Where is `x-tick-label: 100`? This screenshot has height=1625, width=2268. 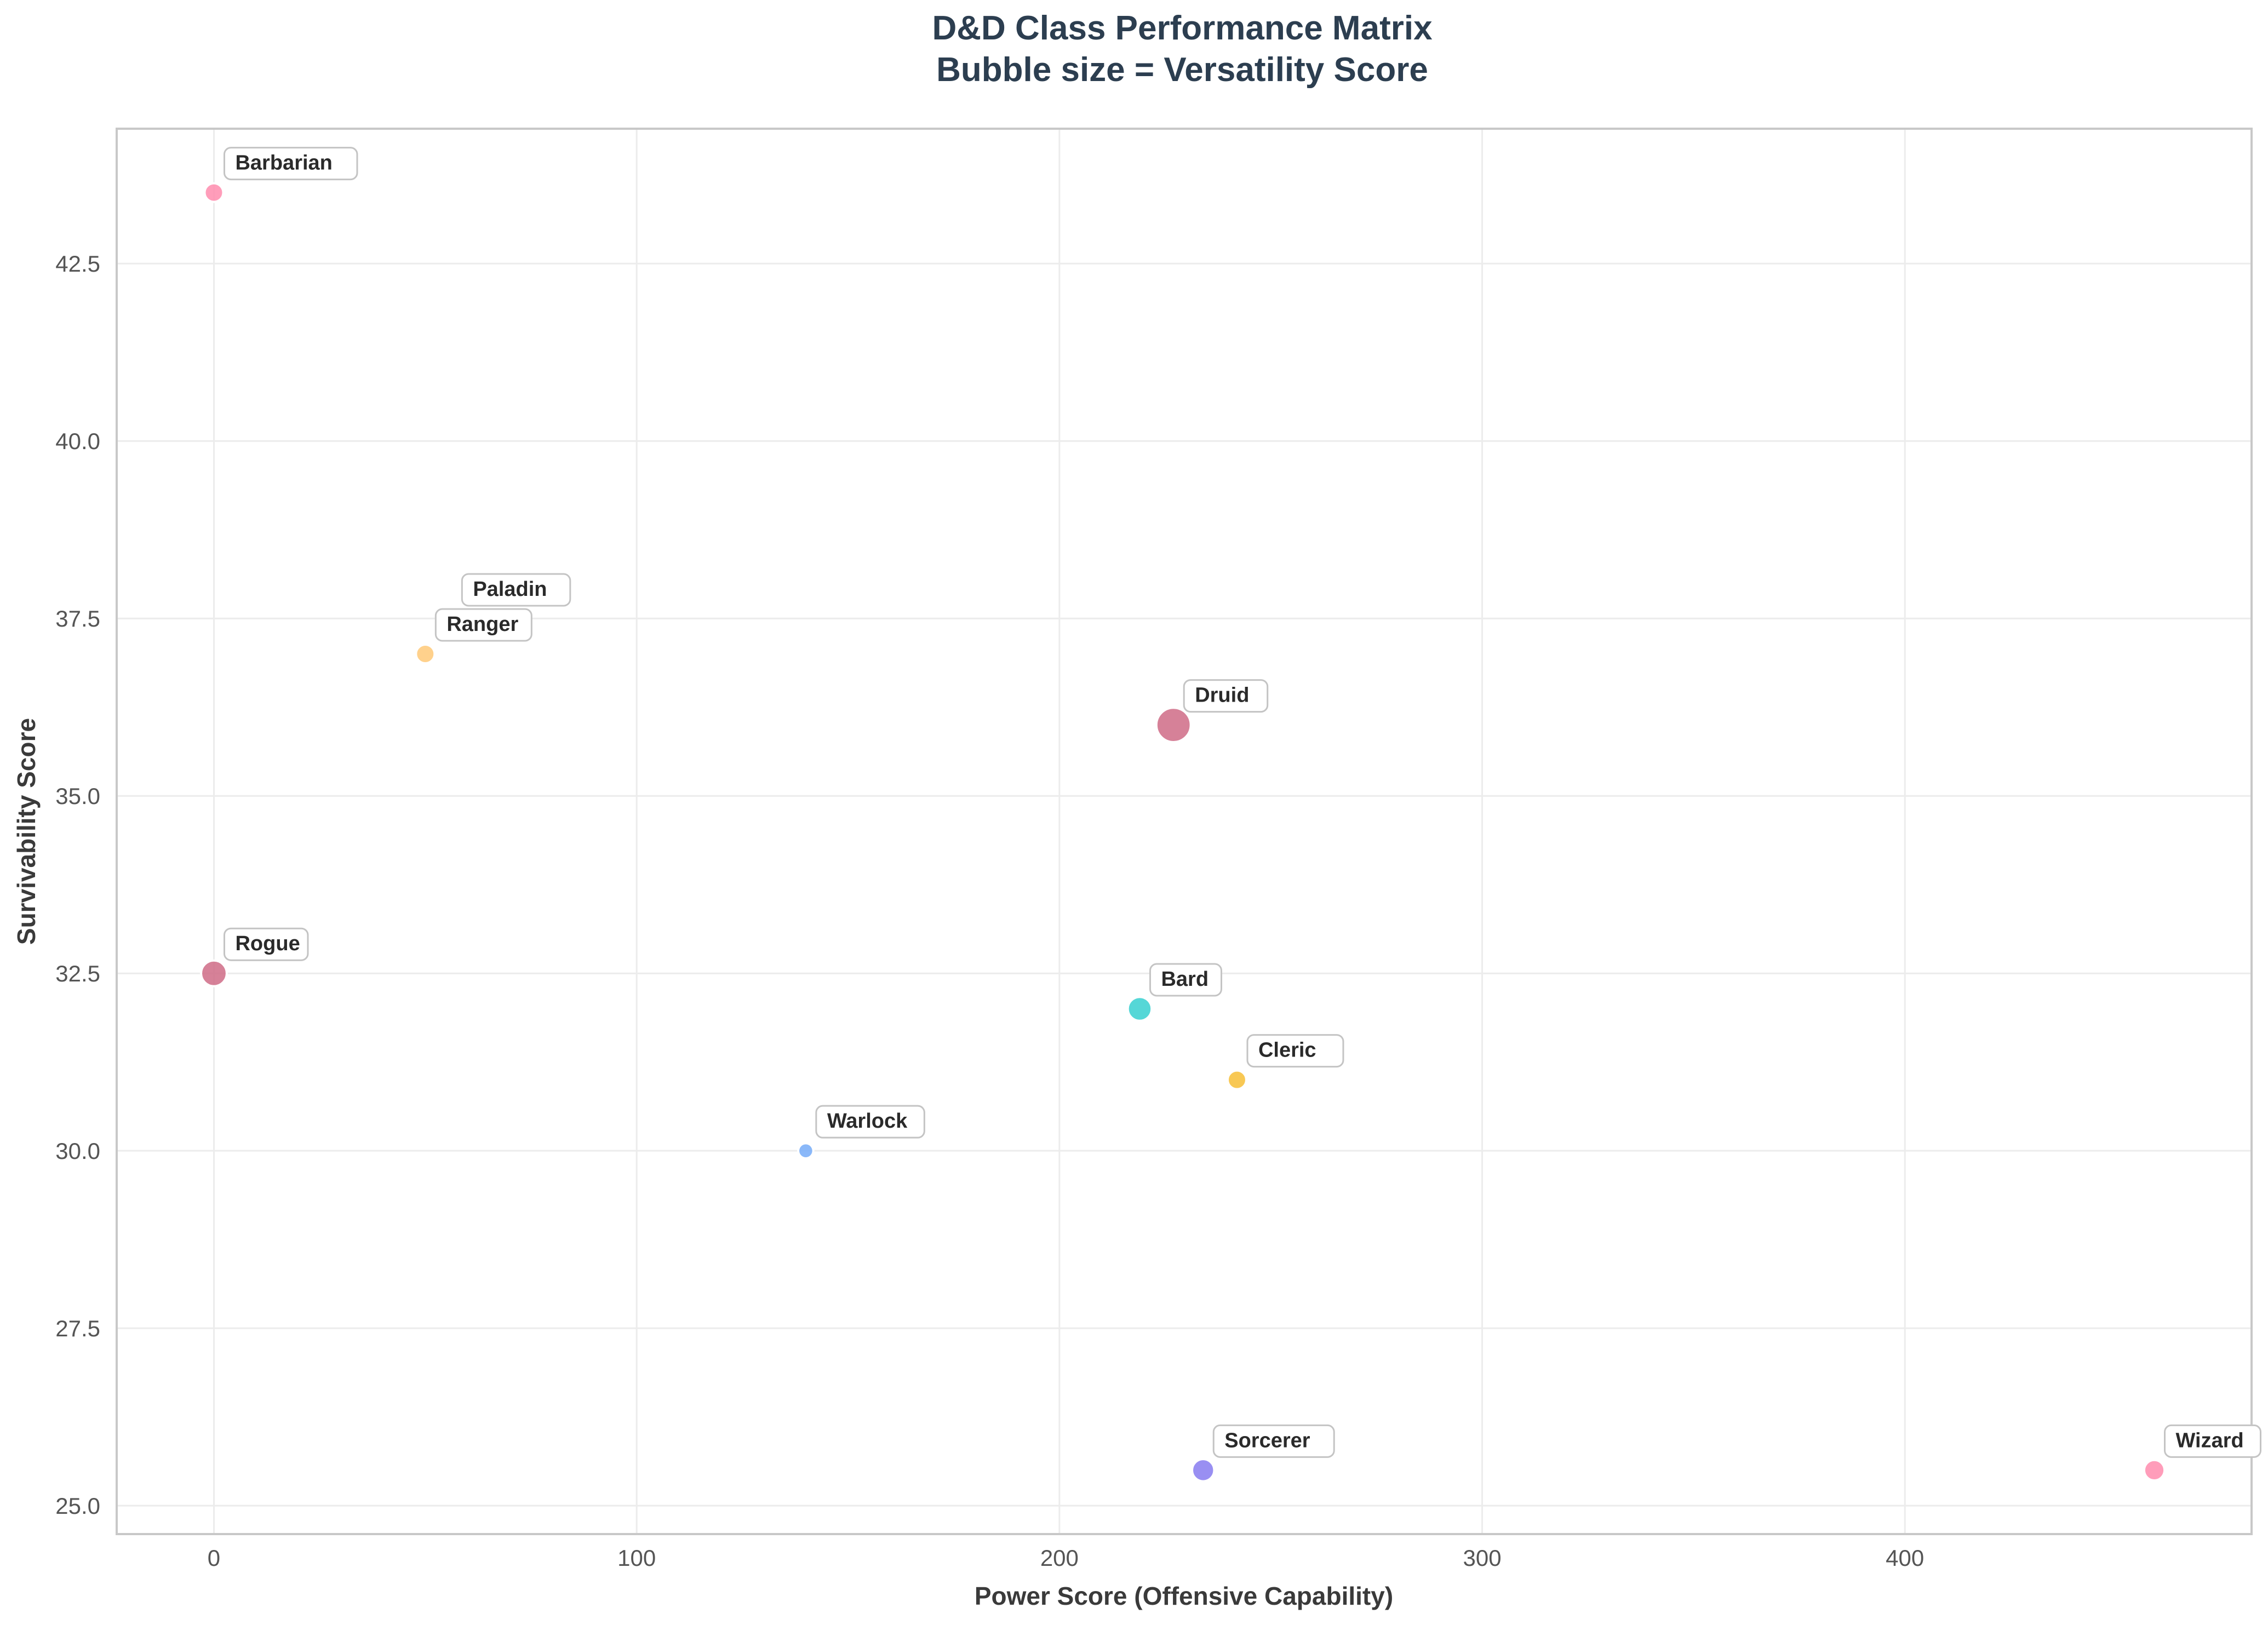
x-tick-label: 100 is located at coordinates (636, 1558).